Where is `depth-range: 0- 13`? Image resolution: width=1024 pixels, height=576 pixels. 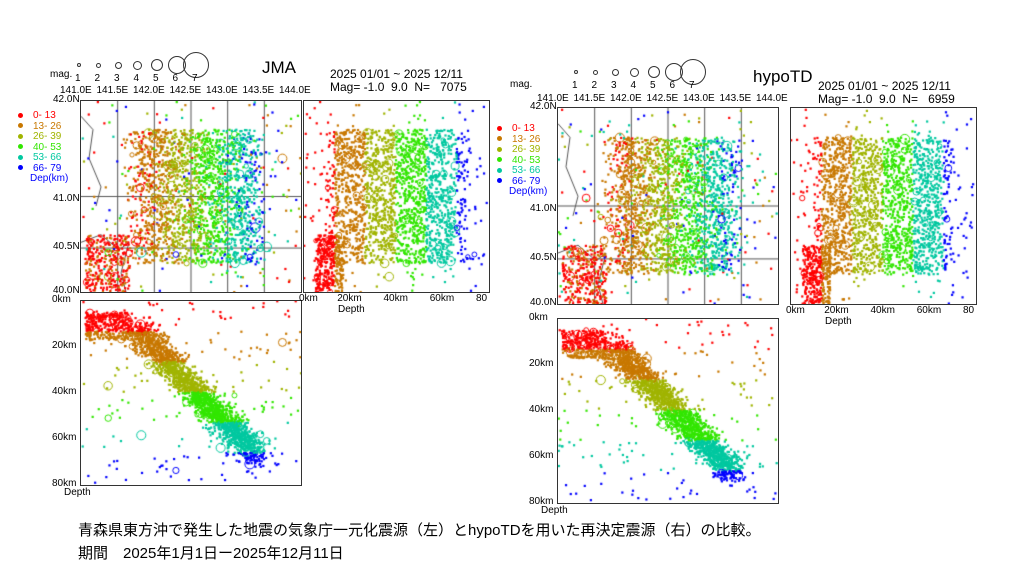
depth-range: 0- 13 is located at coordinates (523, 128).